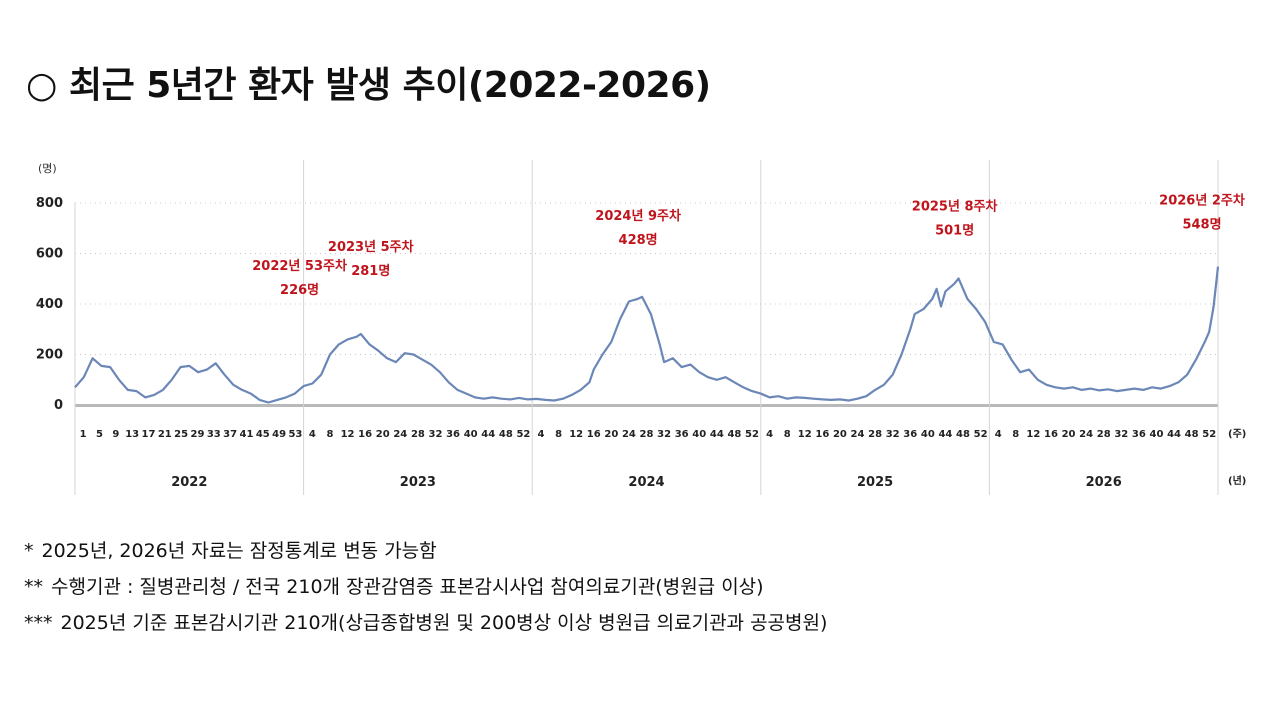 The image size is (1280, 720). Describe the element at coordinates (165, 434) in the screenshot. I see `x-tick-label: 21` at that location.